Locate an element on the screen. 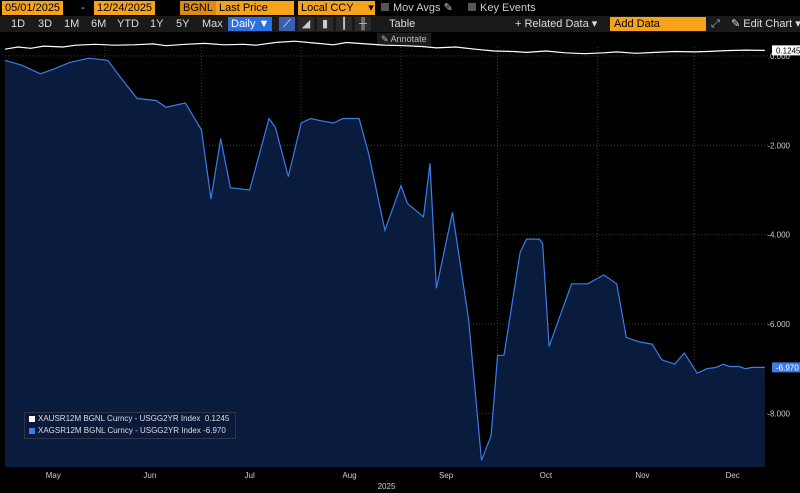  end-date-input: 12/24/2025 is located at coordinates (125, 8).